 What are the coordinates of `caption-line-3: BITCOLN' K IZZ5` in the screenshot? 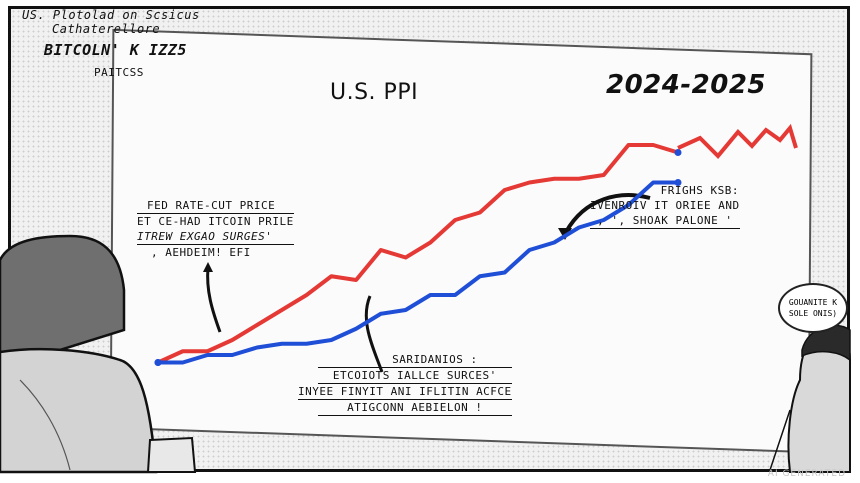 It's located at (115, 50).